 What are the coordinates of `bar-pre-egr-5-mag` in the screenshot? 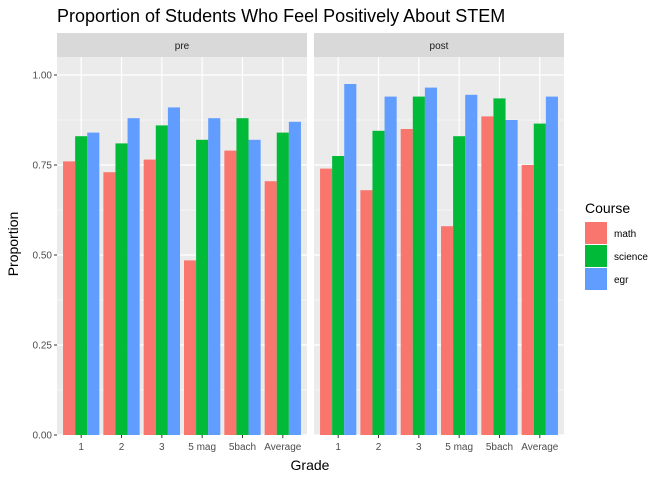 It's located at (214, 276).